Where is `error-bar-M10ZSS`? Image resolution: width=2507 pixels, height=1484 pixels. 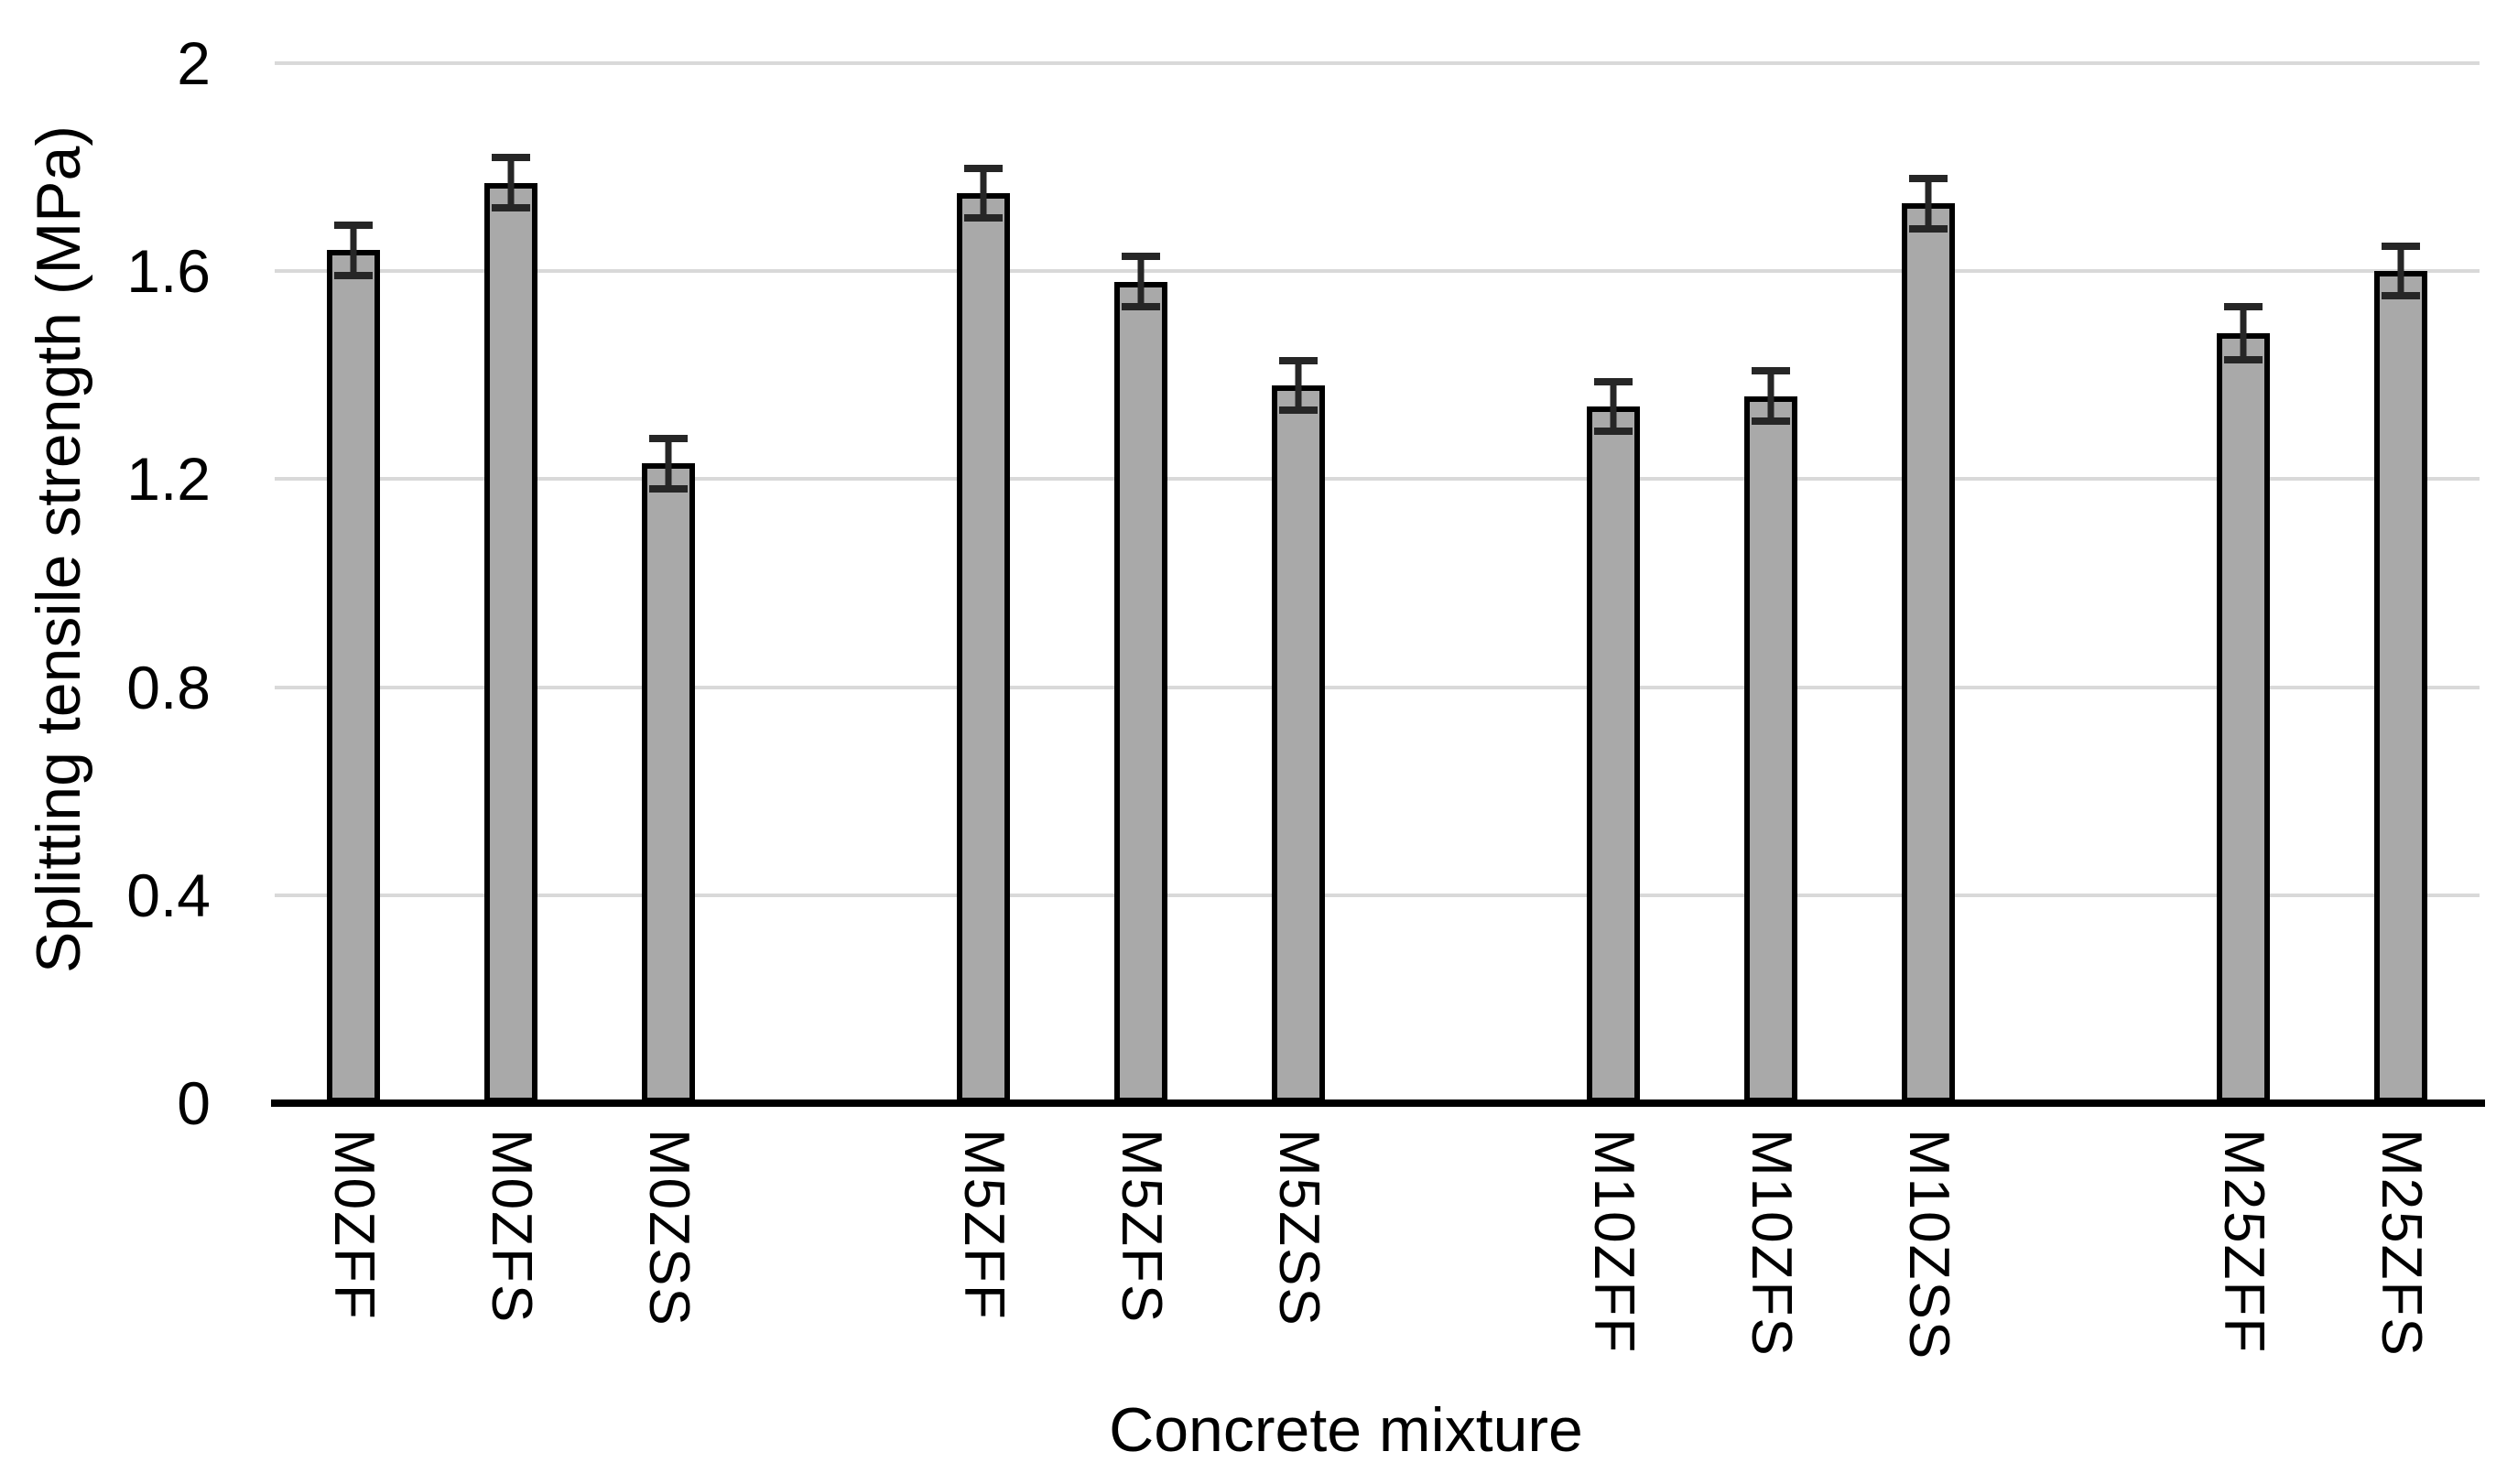 error-bar-M10ZSS is located at coordinates (1929, 204).